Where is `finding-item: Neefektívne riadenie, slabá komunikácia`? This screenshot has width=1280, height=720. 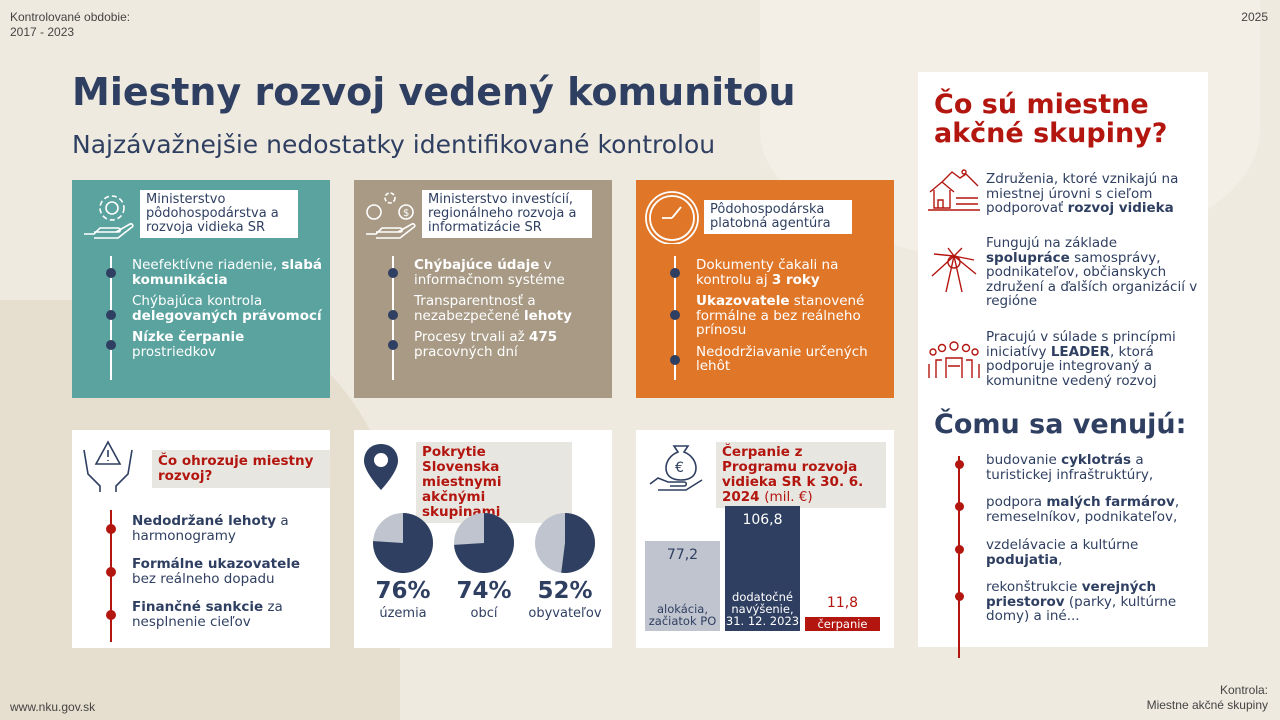 finding-item: Neefektívne riadenie, slabá komunikácia is located at coordinates (216, 272).